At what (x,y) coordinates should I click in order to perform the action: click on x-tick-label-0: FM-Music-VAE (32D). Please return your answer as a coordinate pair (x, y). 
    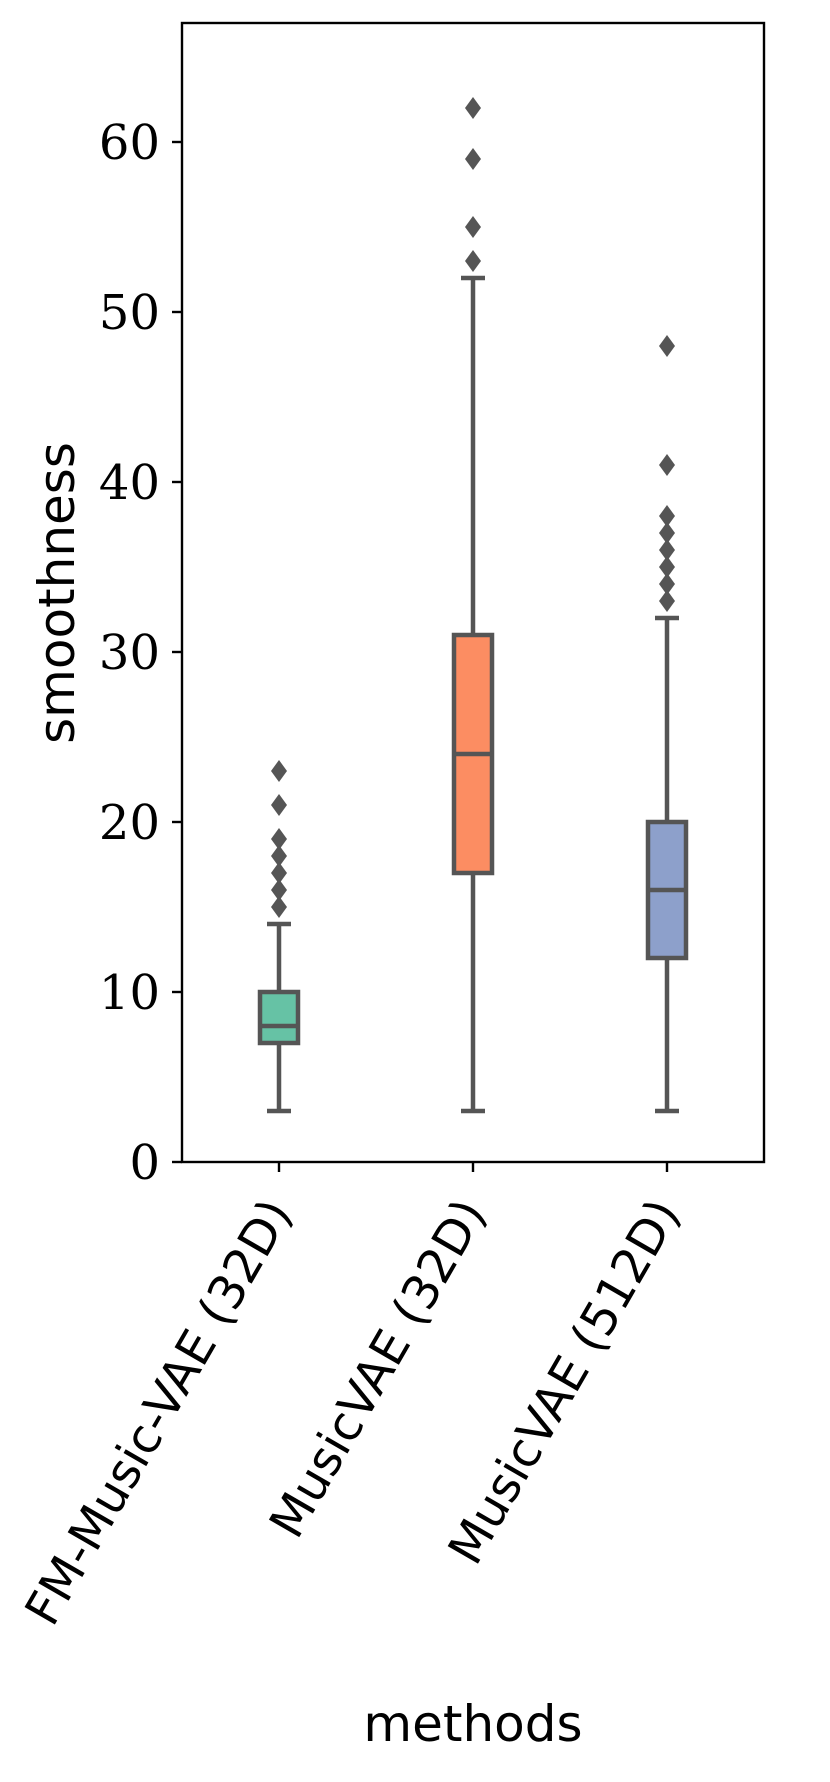
    Looking at the image, I should click on (158, 1412).